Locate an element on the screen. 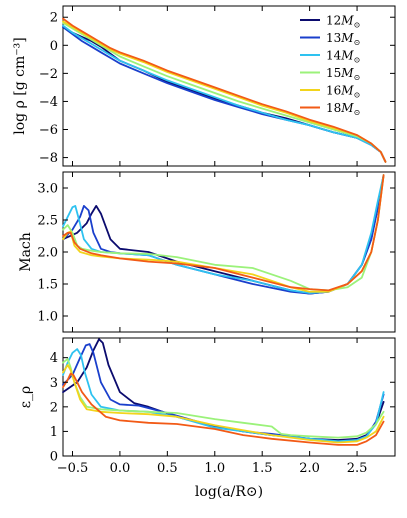 This screenshot has height=518, width=407. y-tick-label: 1.0 is located at coordinates (47, 317).